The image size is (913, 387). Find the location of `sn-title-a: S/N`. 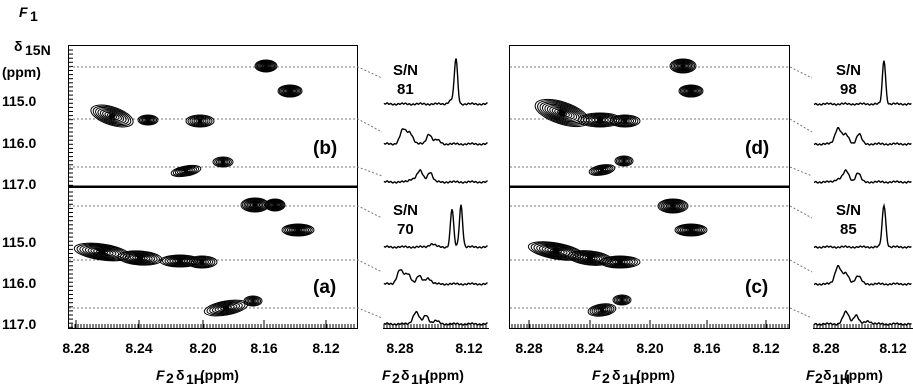

sn-title-a: S/N is located at coordinates (405, 210).